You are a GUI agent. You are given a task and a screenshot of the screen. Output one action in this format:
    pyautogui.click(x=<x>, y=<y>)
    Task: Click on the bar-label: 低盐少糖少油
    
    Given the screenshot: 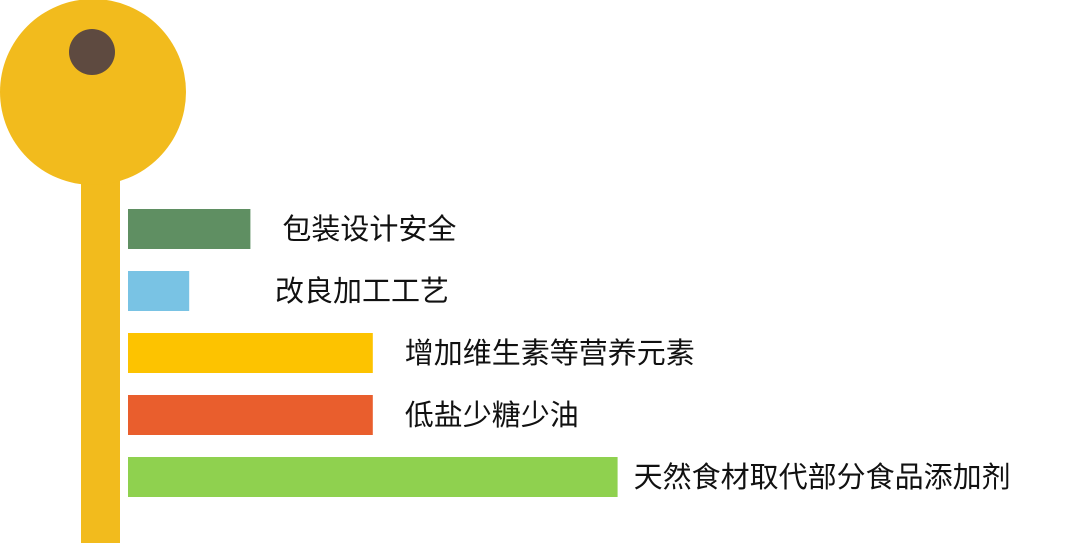 What is the action you would take?
    pyautogui.click(x=492, y=415)
    